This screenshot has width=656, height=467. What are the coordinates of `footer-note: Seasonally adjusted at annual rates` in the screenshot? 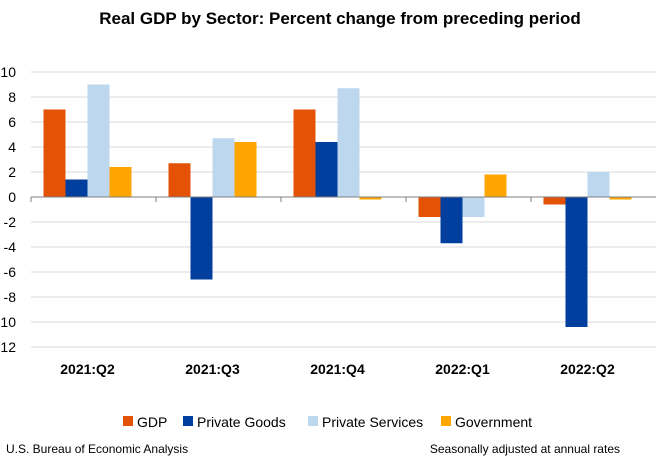 It's located at (525, 449).